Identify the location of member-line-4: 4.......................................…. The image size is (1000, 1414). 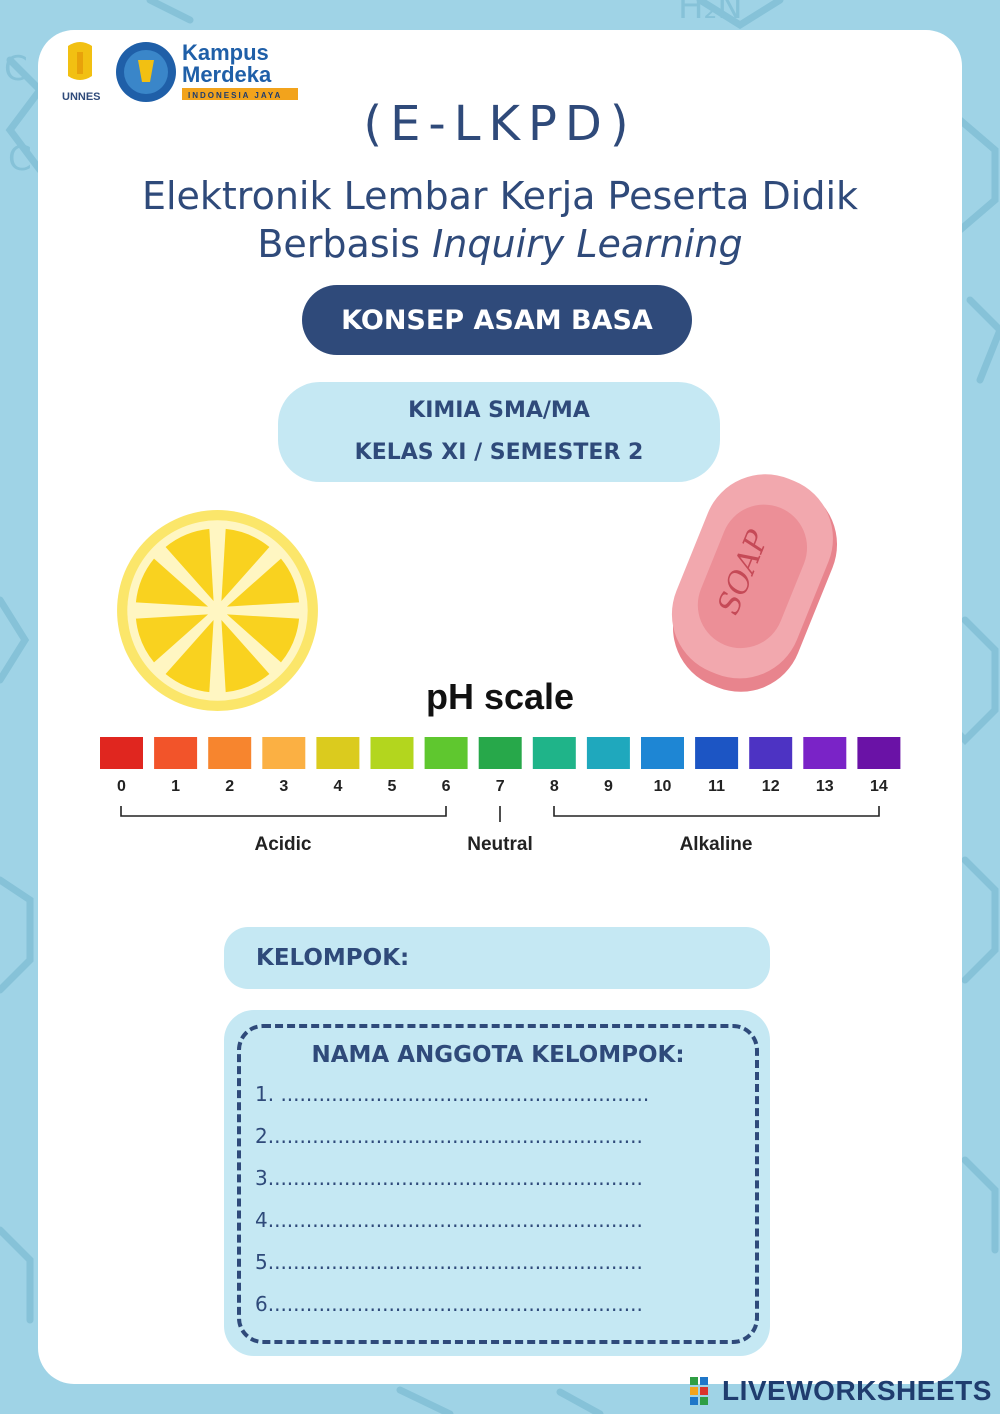
(449, 1220).